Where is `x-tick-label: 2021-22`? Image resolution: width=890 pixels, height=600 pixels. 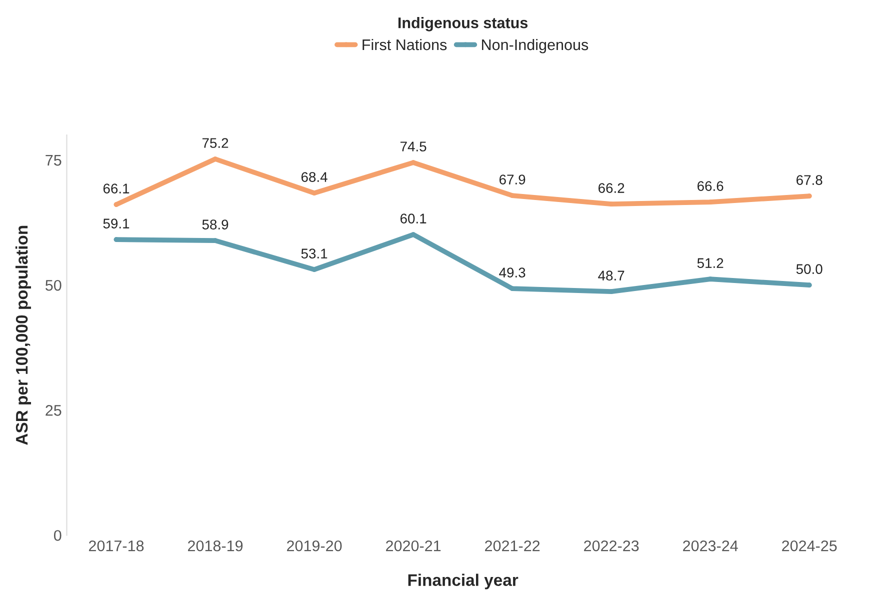
x-tick-label: 2021-22 is located at coordinates (512, 546).